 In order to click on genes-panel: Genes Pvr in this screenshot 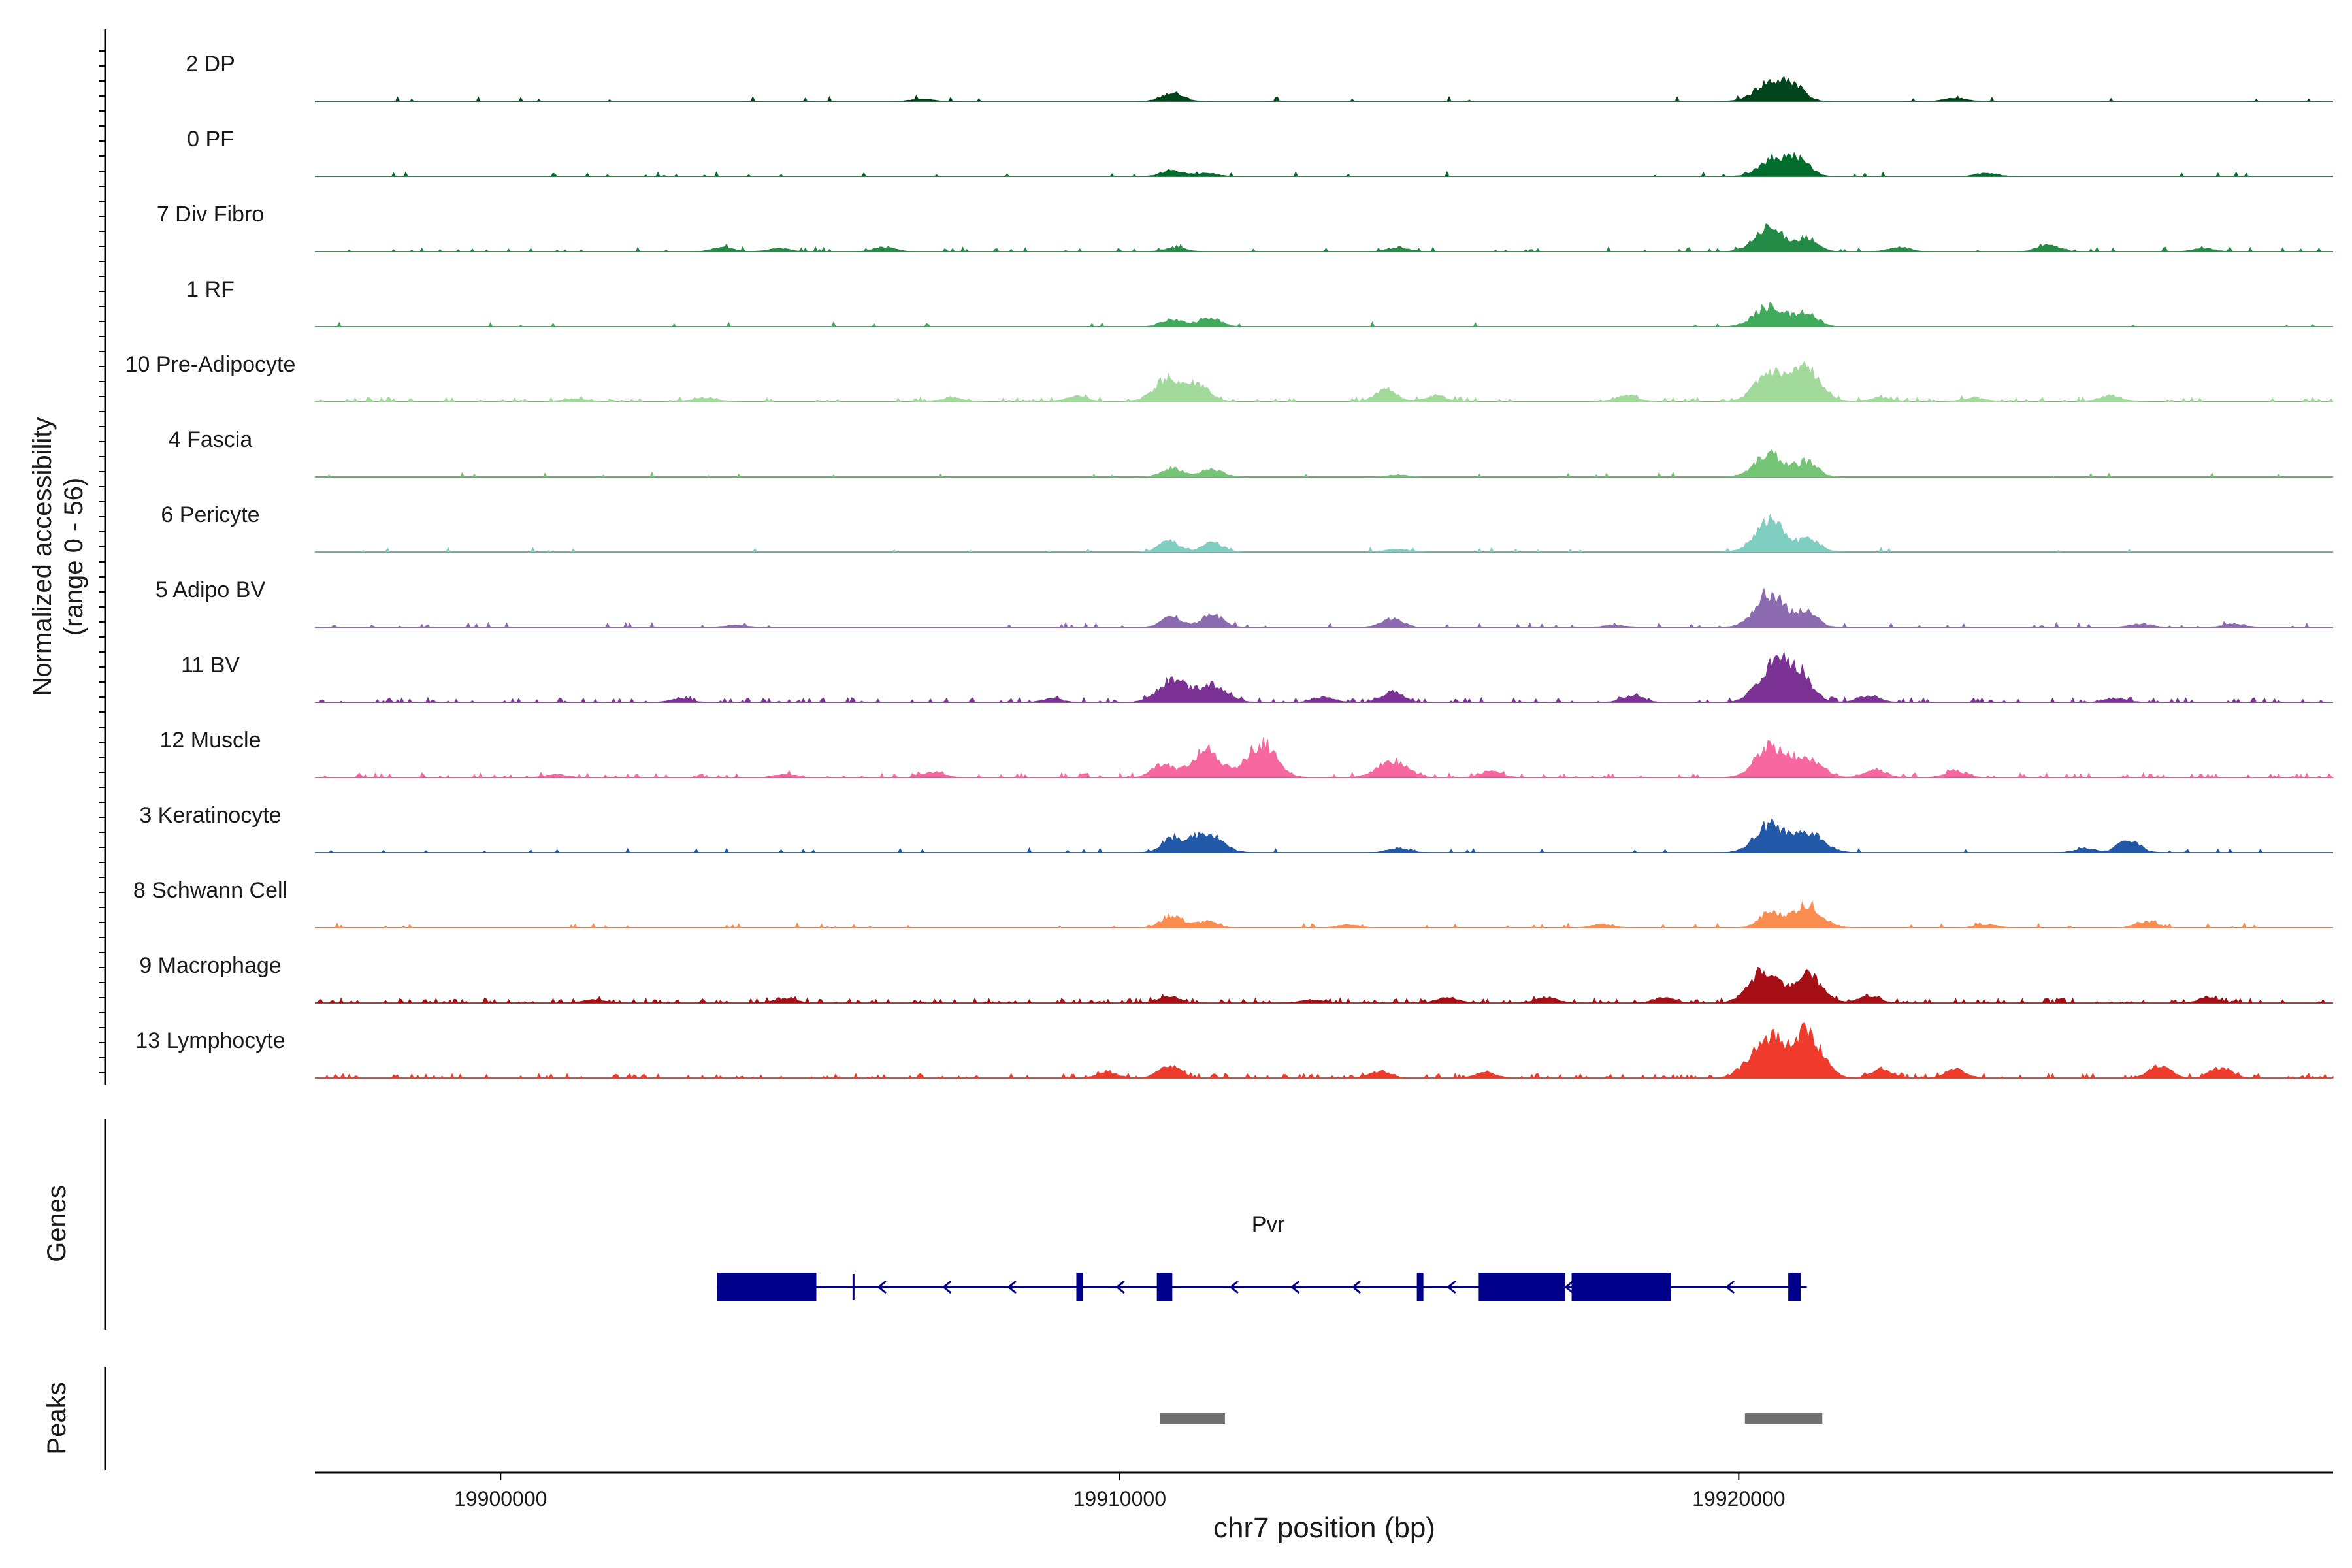, I will do `click(924, 1224)`.